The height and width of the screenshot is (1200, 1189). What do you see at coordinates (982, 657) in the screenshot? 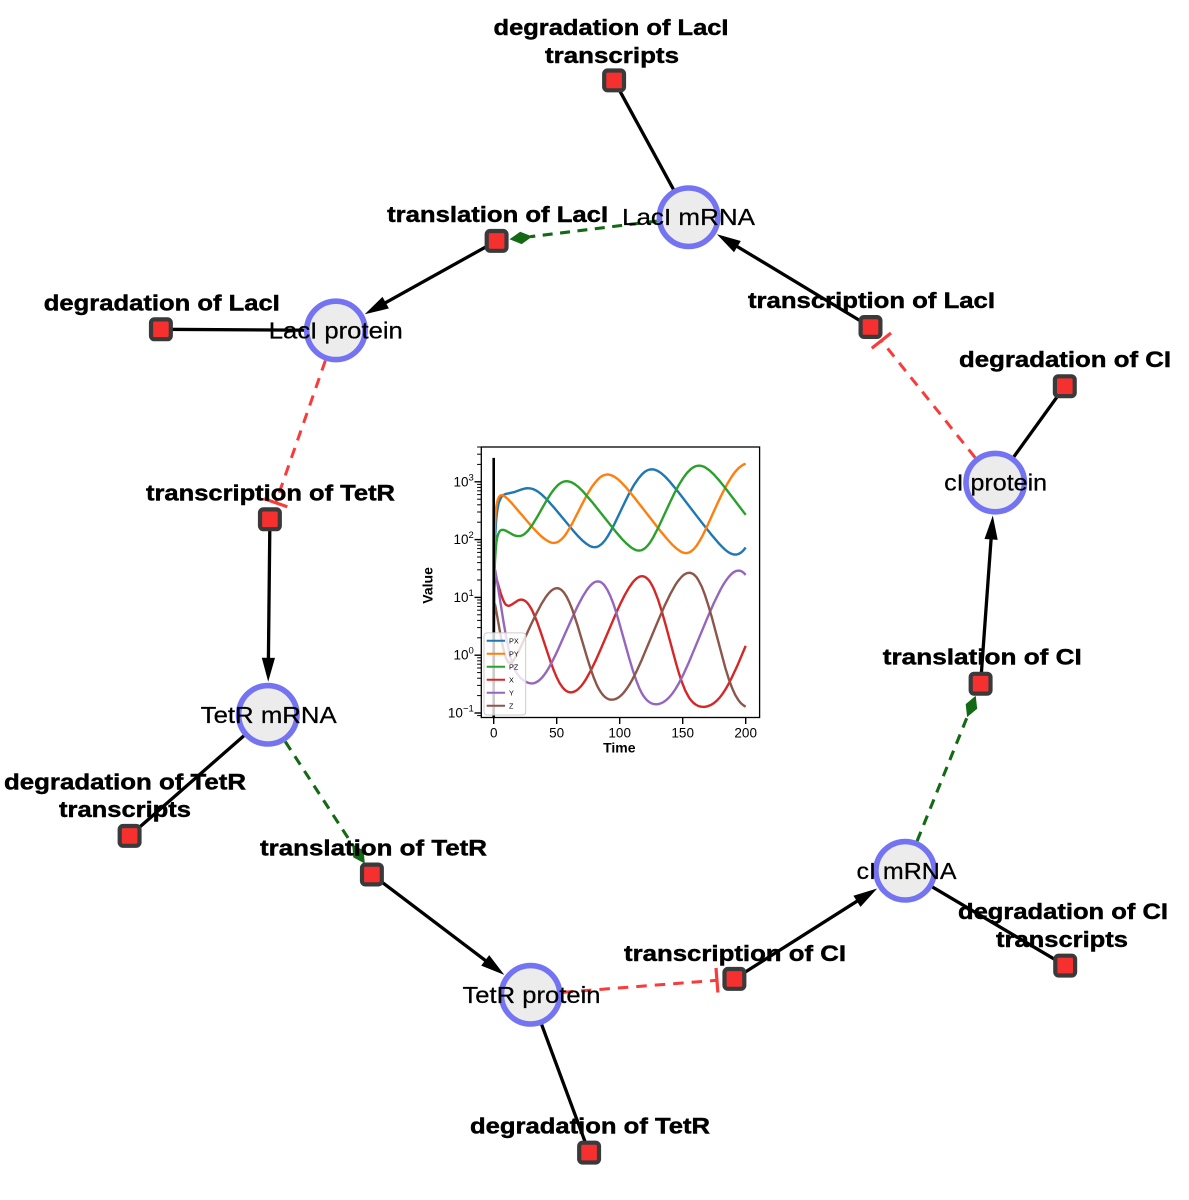
I see `svg-text: translation of CI` at bounding box center [982, 657].